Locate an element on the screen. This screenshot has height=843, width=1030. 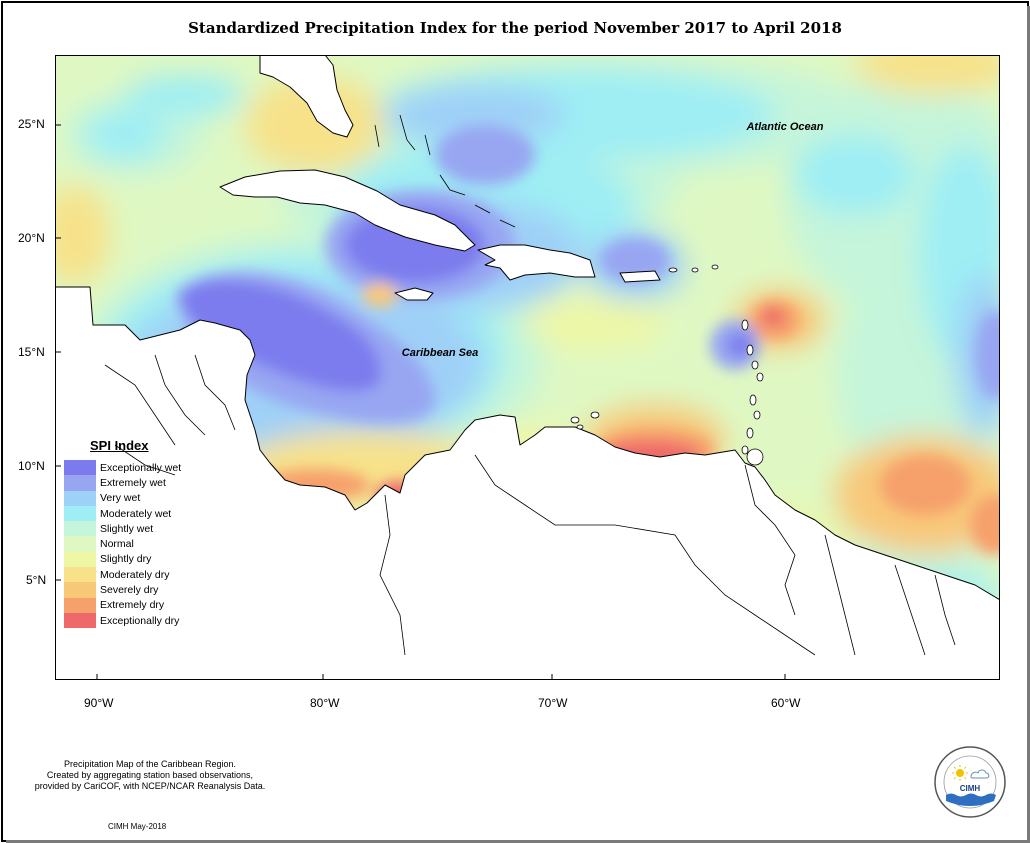
legend-item: Normal is located at coordinates (134, 544).